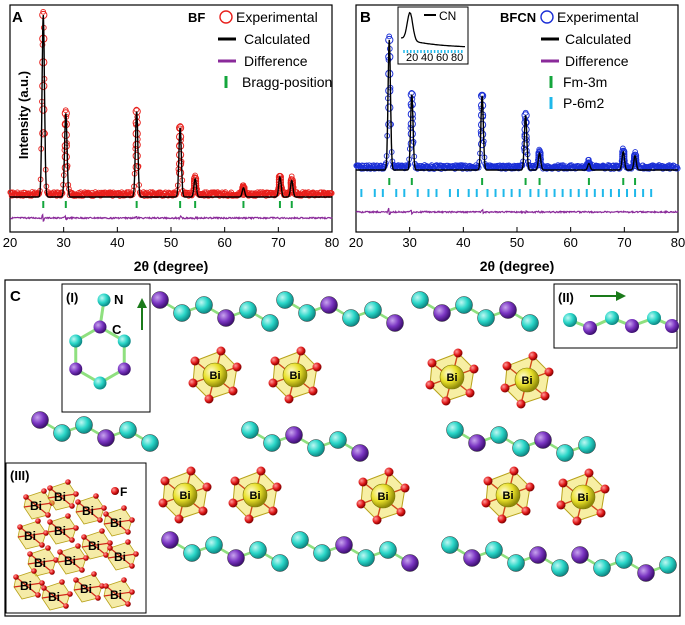  Describe the element at coordinates (226, 17) in the screenshot. I see `legend-a-exp-marker` at that location.